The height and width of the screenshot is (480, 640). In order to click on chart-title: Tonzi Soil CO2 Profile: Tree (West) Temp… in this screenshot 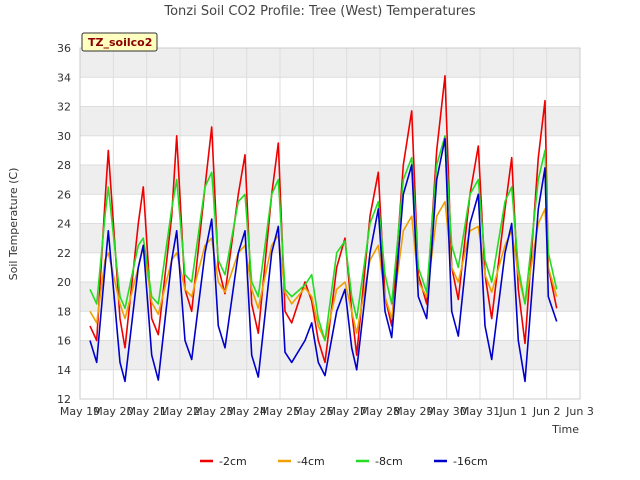, I will do `click(319, 11)`.